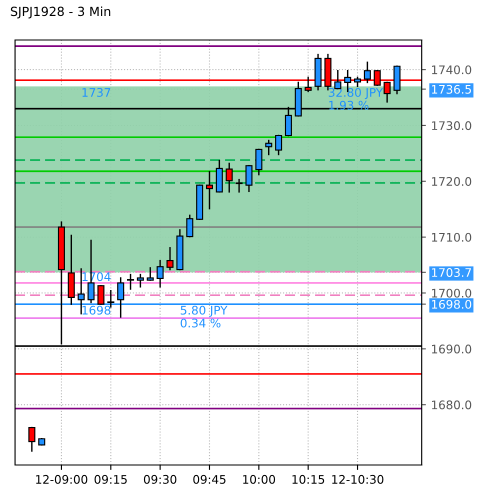  What do you see at coordinates (452, 181) in the screenshot?
I see `y-tick-label: 1720.0` at bounding box center [452, 181].